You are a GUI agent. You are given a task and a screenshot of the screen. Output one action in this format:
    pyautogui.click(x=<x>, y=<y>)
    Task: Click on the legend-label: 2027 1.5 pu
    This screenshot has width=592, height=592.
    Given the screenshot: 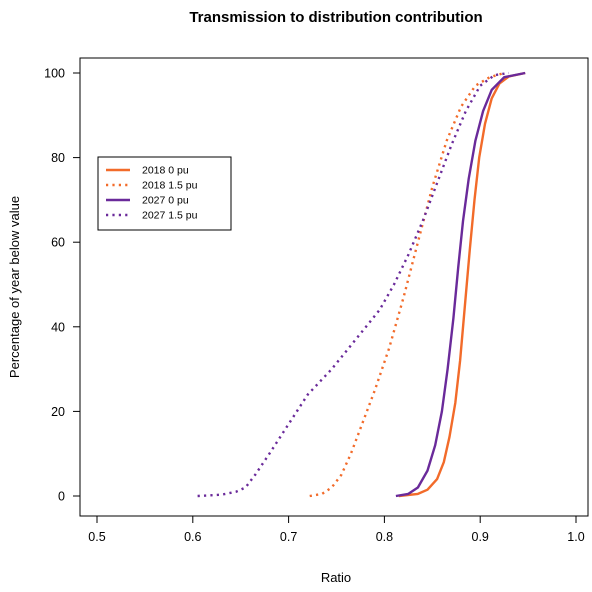 What is the action you would take?
    pyautogui.click(x=170, y=216)
    